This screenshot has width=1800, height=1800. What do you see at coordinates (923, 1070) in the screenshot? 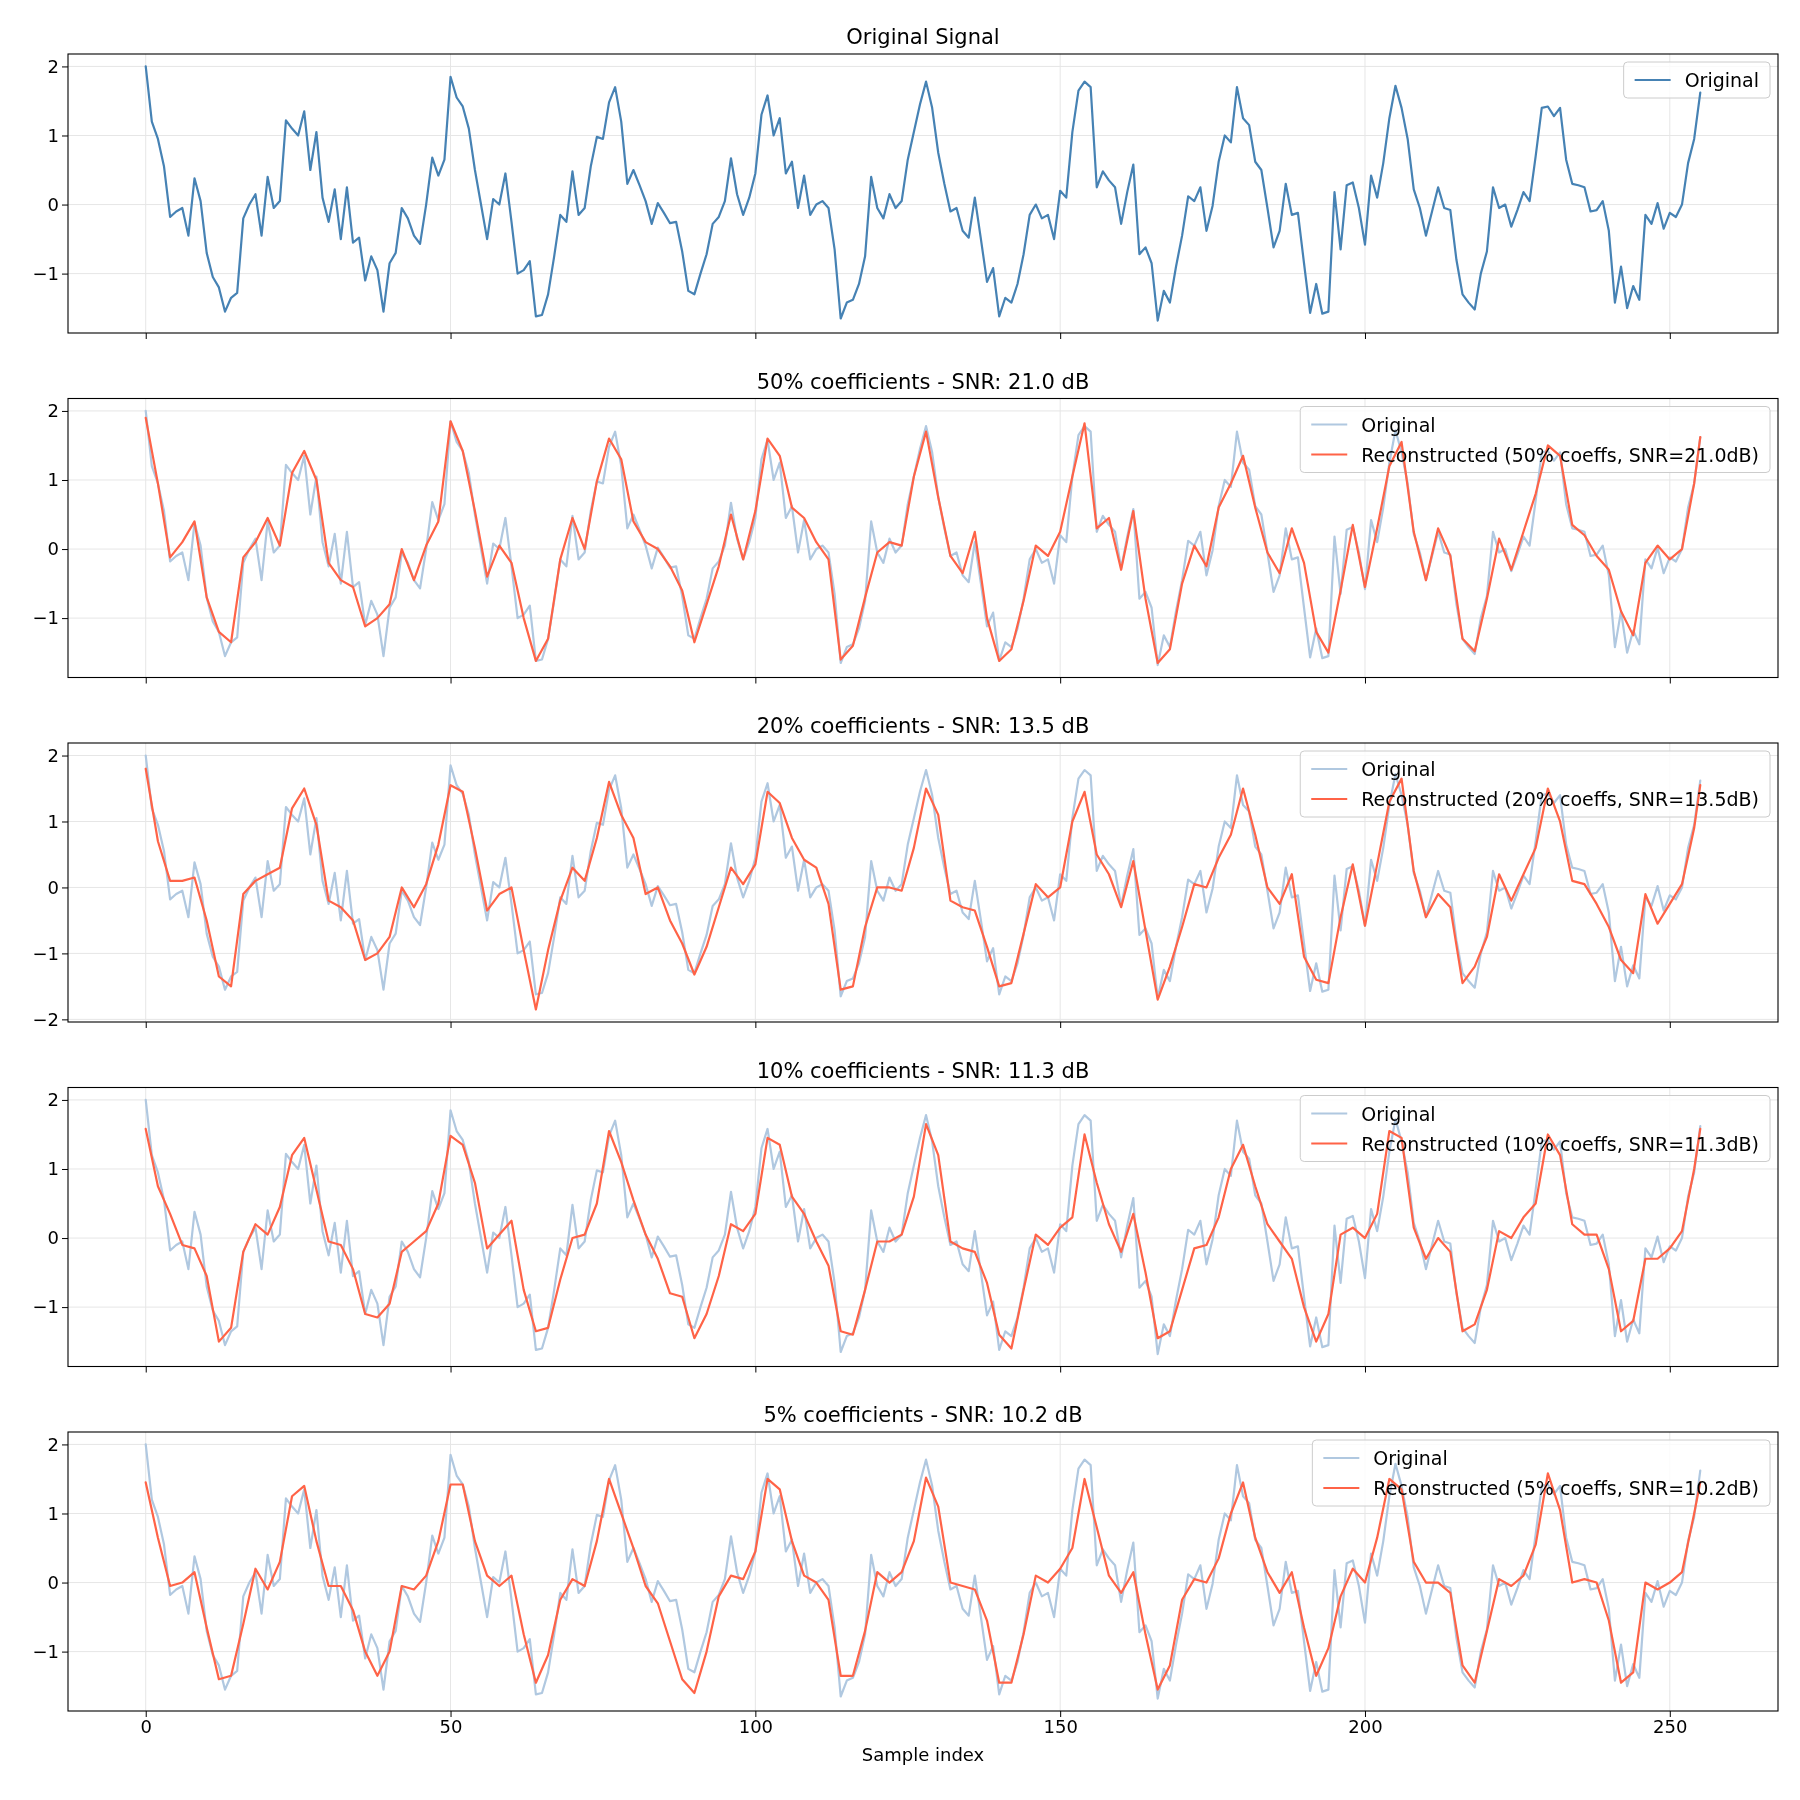
I see `chart-title: 10% coefficients - SNR: 11.3 dB` at bounding box center [923, 1070].